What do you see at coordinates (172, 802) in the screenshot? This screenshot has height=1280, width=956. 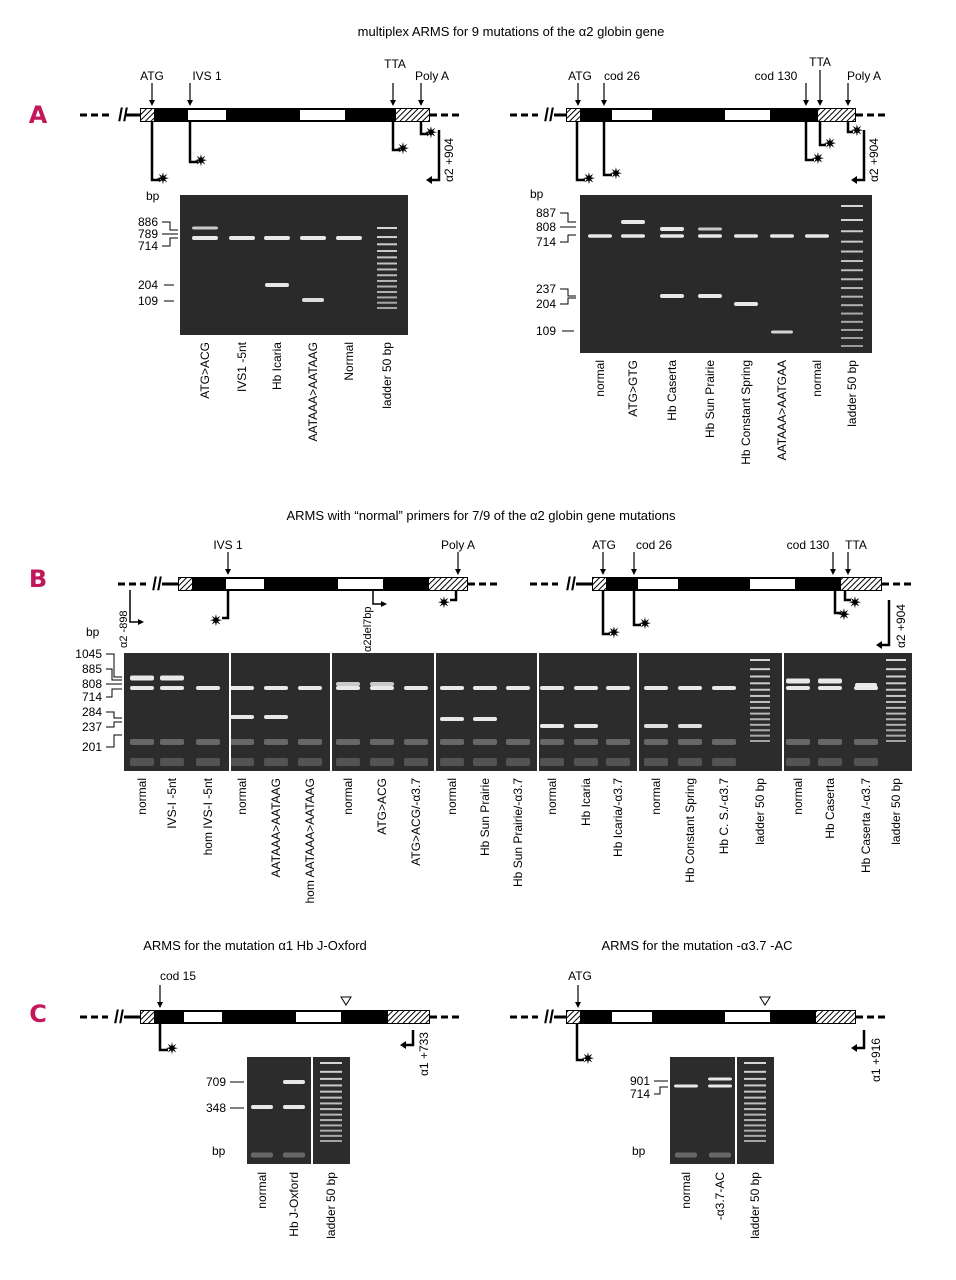 I see `lane-label: IVS-I -5nt` at bounding box center [172, 802].